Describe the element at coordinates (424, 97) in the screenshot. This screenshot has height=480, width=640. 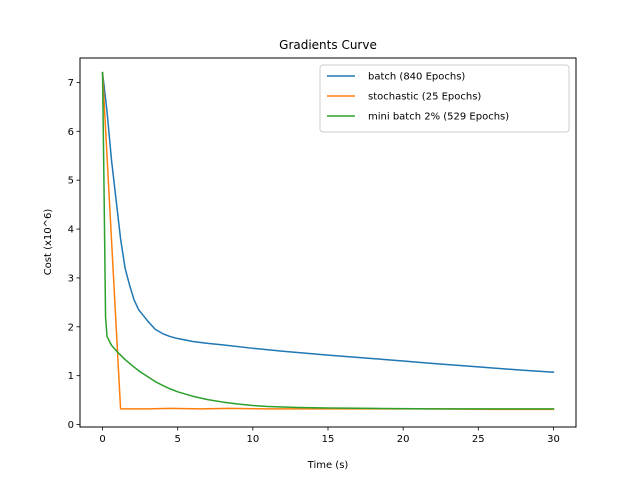
I see `legend-label-2: stochastic (25 Epochs)` at that location.